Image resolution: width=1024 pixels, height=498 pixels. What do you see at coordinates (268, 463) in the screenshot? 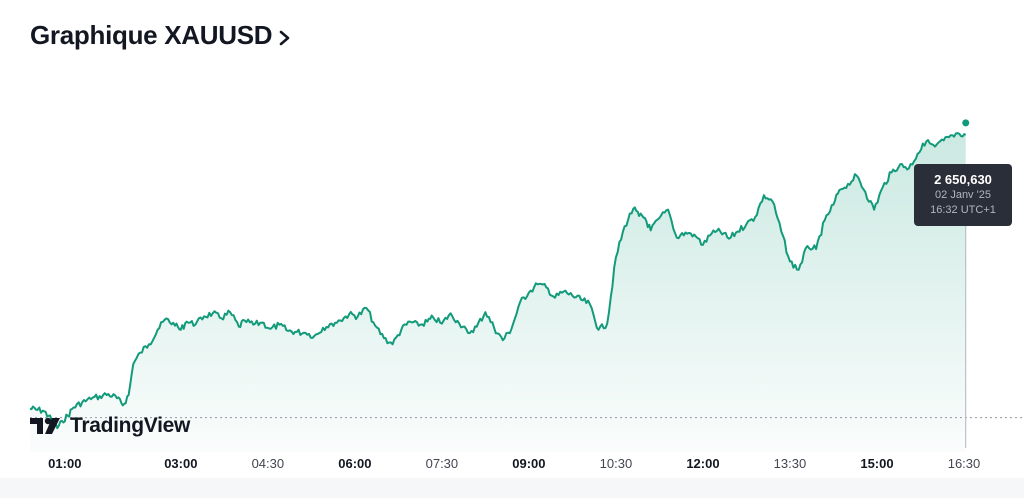
I see `x-tick-label: 04:30` at bounding box center [268, 463].